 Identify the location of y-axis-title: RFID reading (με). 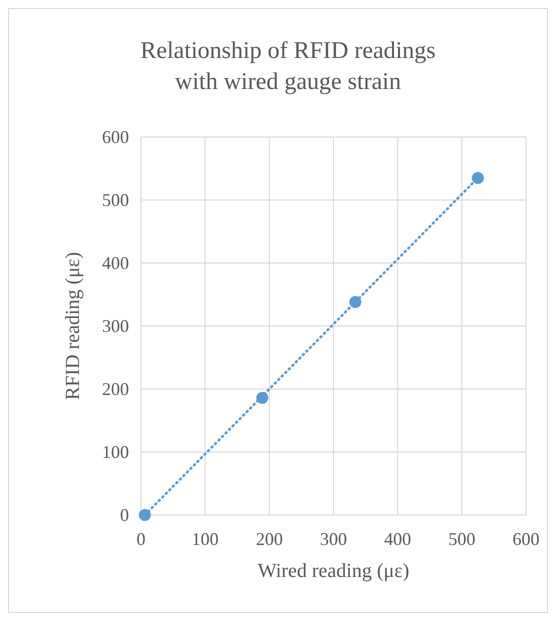
(73, 326).